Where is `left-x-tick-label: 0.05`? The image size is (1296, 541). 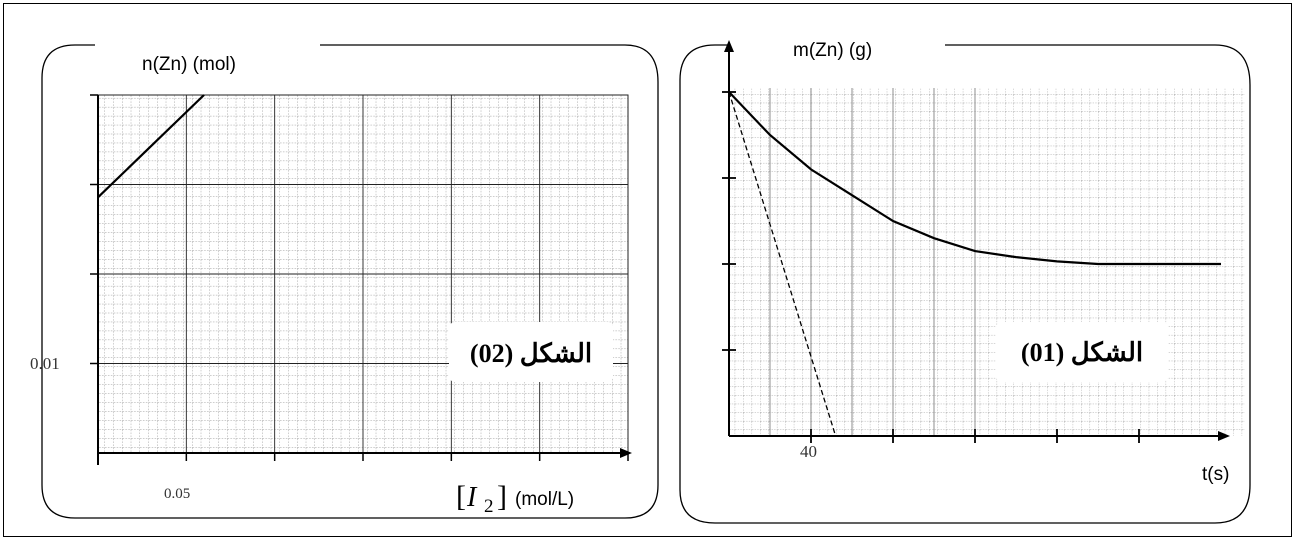
left-x-tick-label: 0.05 is located at coordinates (177, 494).